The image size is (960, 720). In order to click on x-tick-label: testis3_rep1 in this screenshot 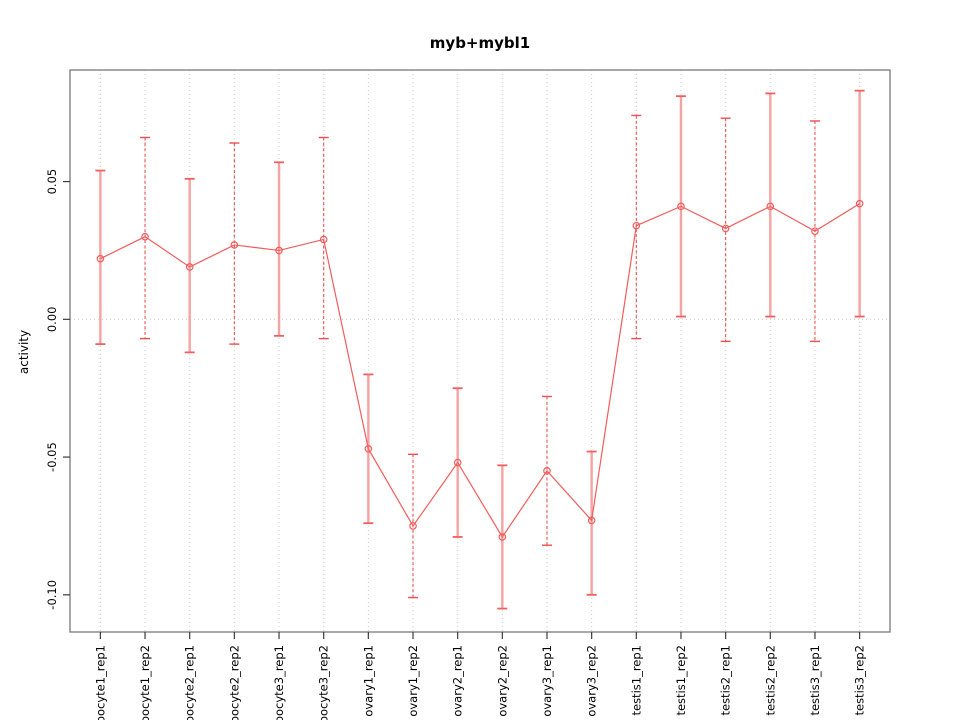, I will do `click(815, 680)`.